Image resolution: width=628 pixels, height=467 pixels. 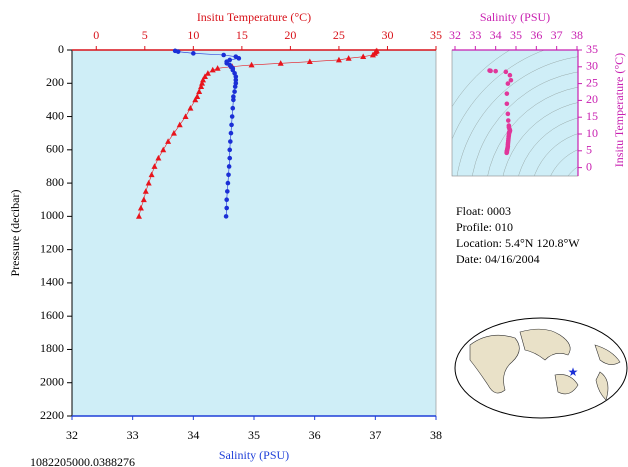 What do you see at coordinates (455, 35) in the screenshot?
I see `inset-x-tick-label: 32` at bounding box center [455, 35].